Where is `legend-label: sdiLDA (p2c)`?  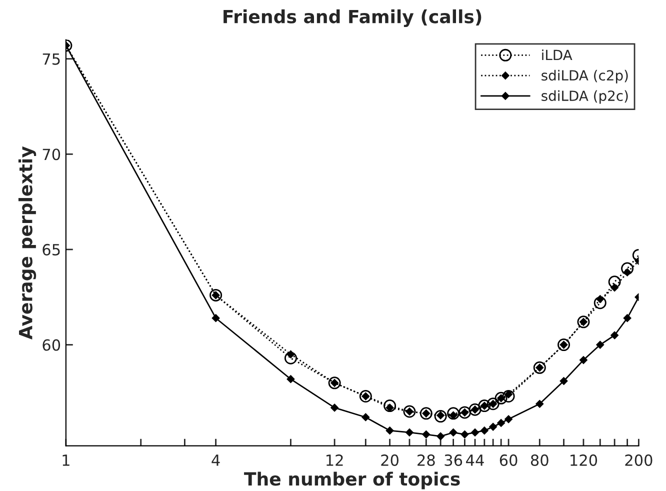
legend-label: sdiLDA (p2c) is located at coordinates (585, 97).